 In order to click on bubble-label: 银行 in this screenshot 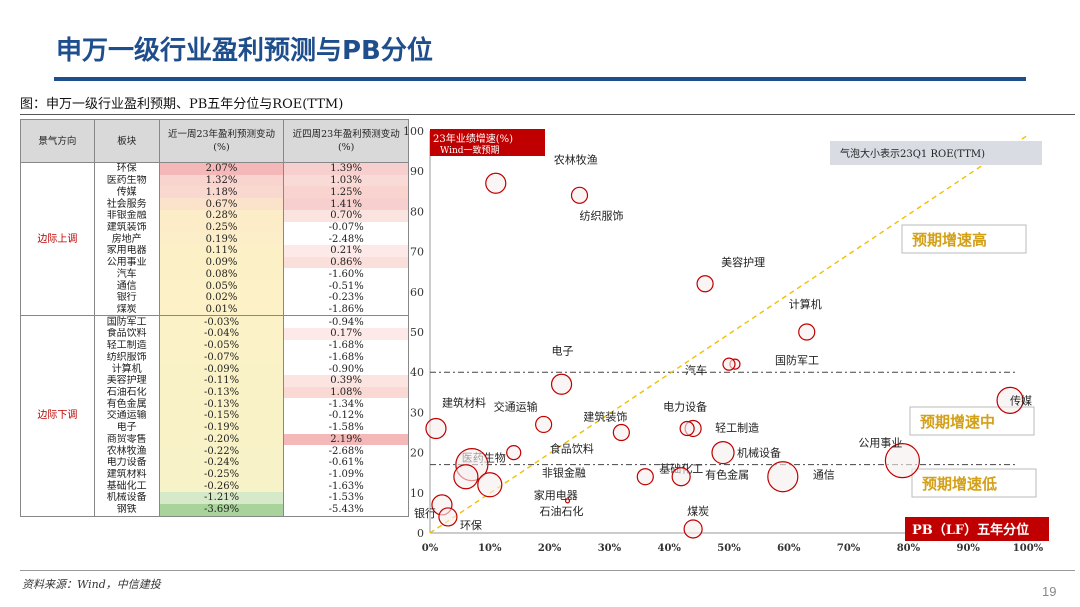, I will do `click(425, 513)`.